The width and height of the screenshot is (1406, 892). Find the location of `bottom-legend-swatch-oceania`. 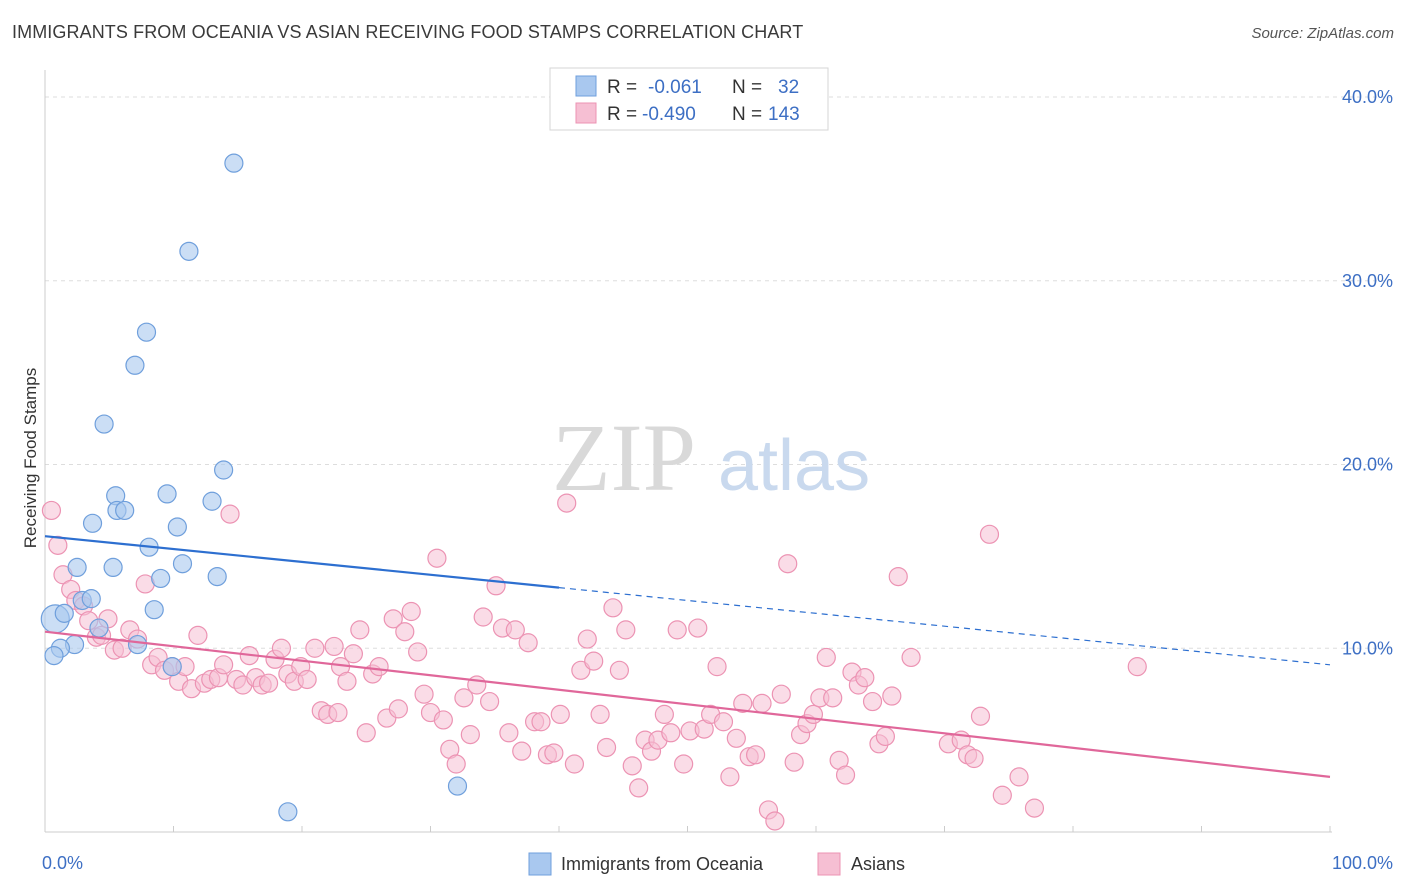

bottom-legend-swatch-oceania is located at coordinates (540, 864).